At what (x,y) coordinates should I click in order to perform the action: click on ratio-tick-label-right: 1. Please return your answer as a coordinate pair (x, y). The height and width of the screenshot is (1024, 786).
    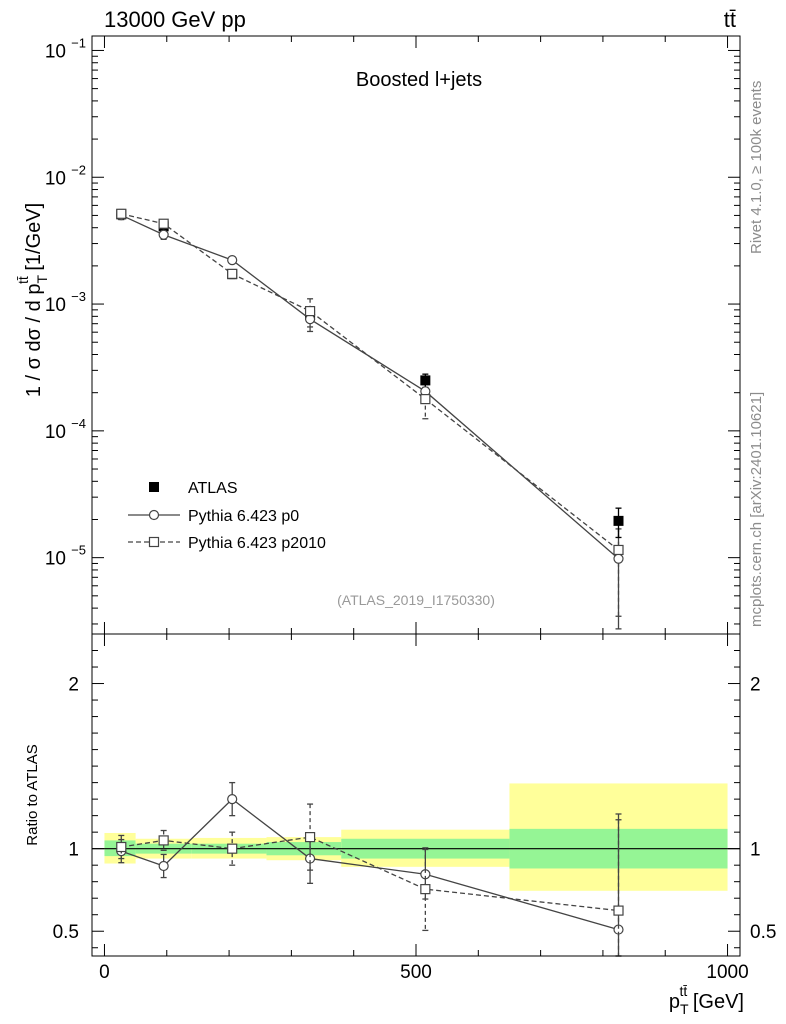
    Looking at the image, I should click on (755, 850).